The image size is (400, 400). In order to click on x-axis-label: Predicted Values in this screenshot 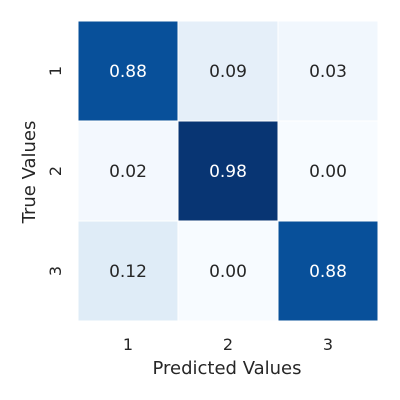, I will do `click(226, 368)`.